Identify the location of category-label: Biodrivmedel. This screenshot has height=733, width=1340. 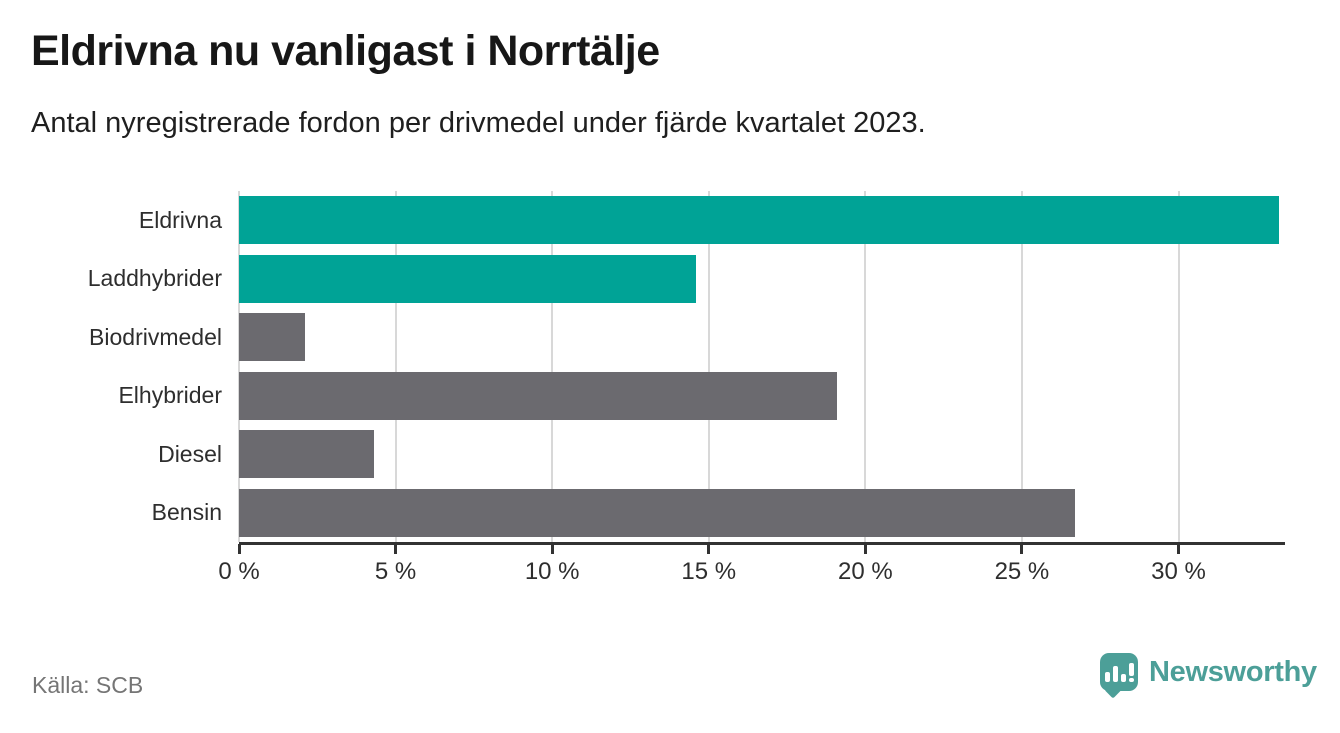
(155, 336).